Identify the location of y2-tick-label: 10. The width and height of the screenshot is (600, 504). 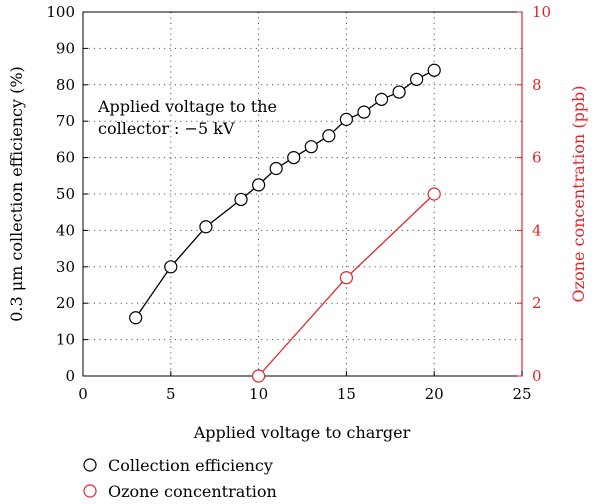
(541, 12).